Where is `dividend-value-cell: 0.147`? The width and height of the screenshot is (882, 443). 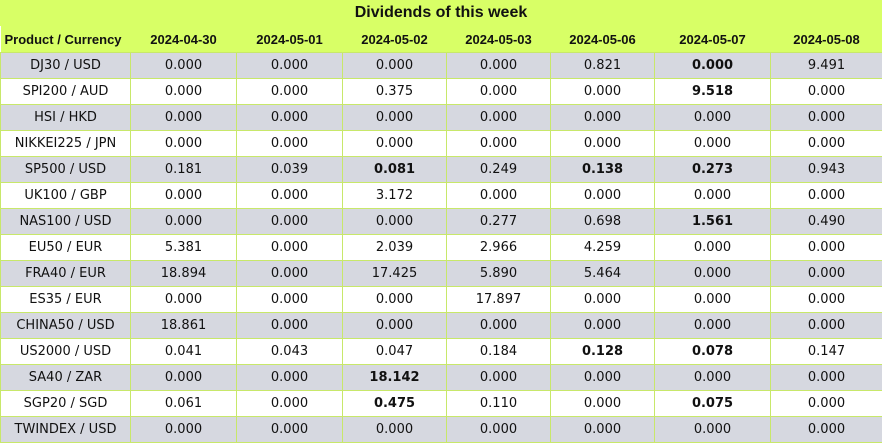 dividend-value-cell: 0.147 is located at coordinates (826, 351).